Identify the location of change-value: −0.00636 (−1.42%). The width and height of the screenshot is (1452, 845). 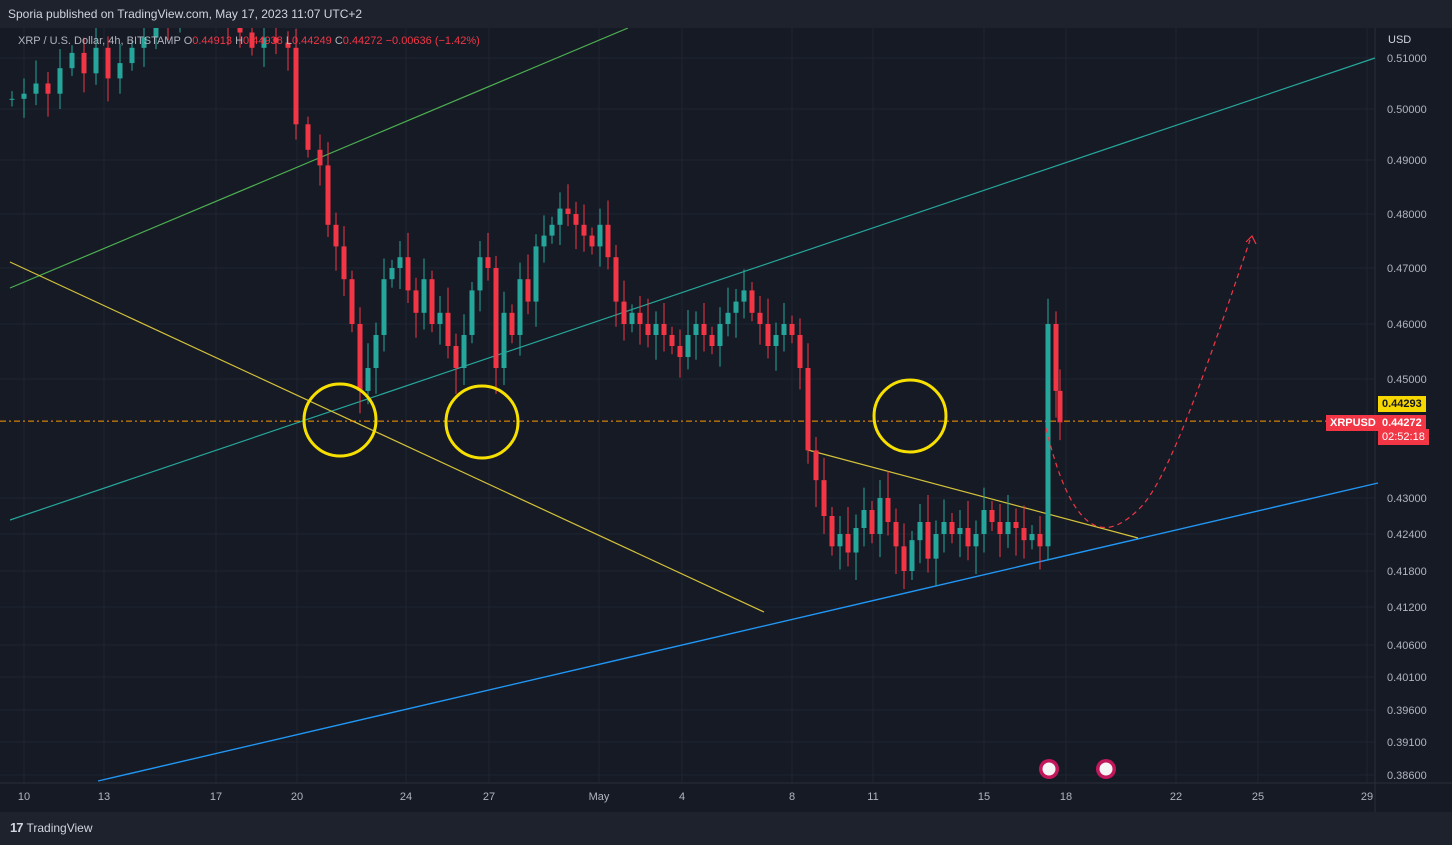
(432, 41).